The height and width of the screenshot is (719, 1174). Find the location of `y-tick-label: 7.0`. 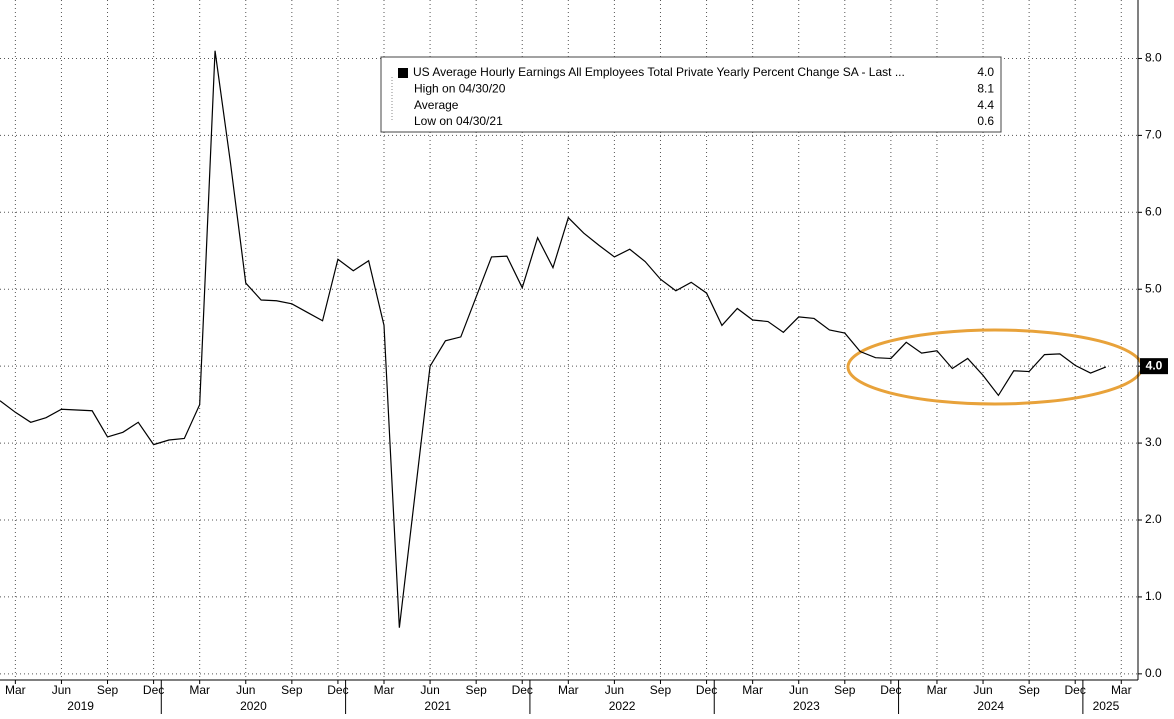

y-tick-label: 7.0 is located at coordinates (1153, 135).